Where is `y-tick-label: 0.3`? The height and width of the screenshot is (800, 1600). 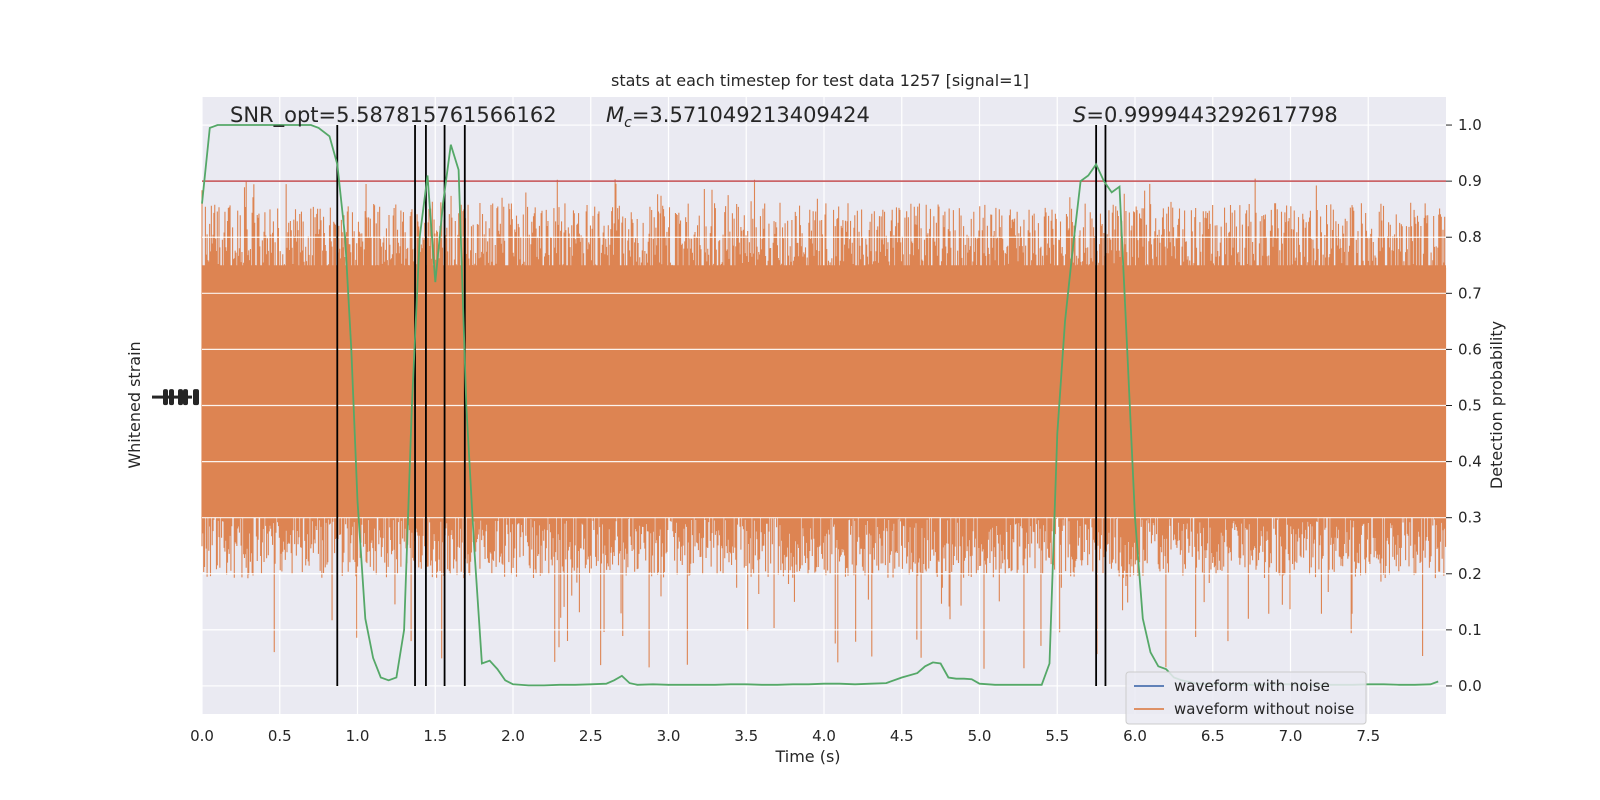 y-tick-label: 0.3 is located at coordinates (1470, 518).